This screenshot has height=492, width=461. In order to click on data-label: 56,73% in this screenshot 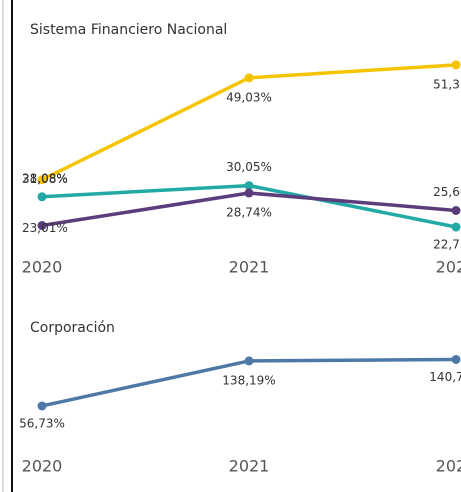, I will do `click(42, 423)`.